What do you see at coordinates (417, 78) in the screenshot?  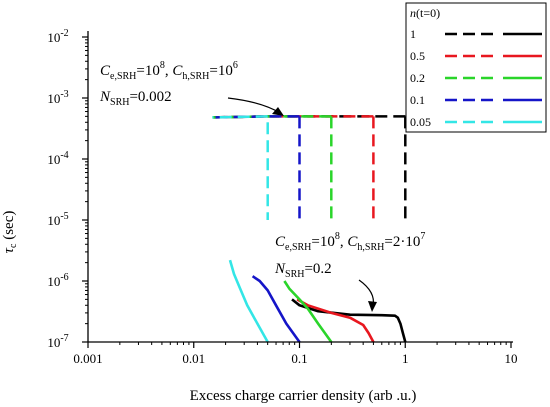 I see `legend-label-2: 0.2` at bounding box center [417, 78].